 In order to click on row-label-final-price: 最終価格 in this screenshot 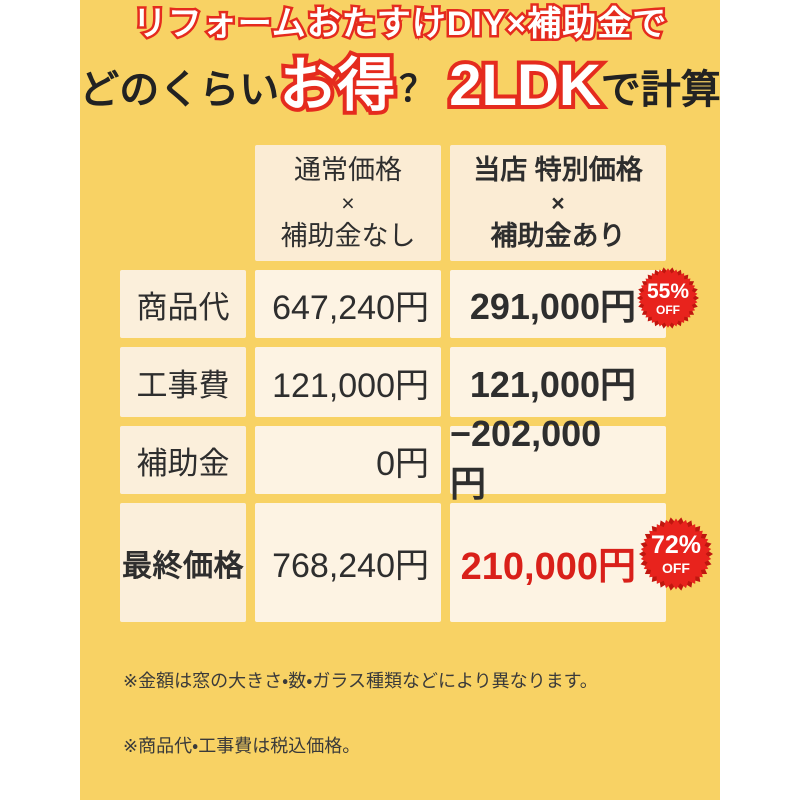, I will do `click(183, 562)`.